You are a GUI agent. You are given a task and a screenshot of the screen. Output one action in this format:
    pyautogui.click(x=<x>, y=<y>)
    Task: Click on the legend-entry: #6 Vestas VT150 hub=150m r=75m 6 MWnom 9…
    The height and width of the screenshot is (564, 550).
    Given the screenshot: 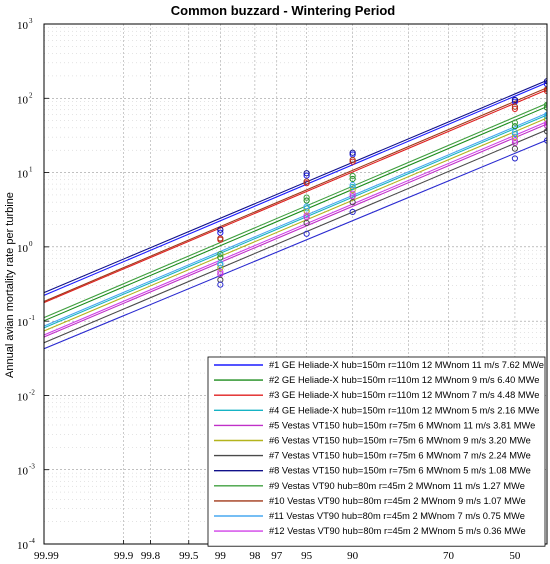 What is the action you would take?
    pyautogui.click(x=400, y=441)
    